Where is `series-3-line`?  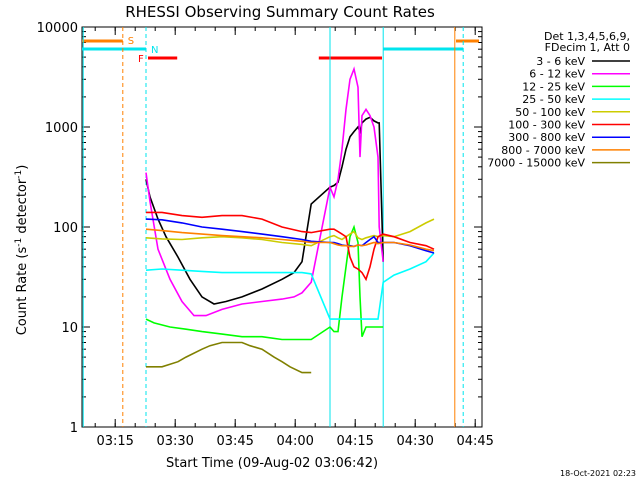
series-3-line is located at coordinates (290, 286).